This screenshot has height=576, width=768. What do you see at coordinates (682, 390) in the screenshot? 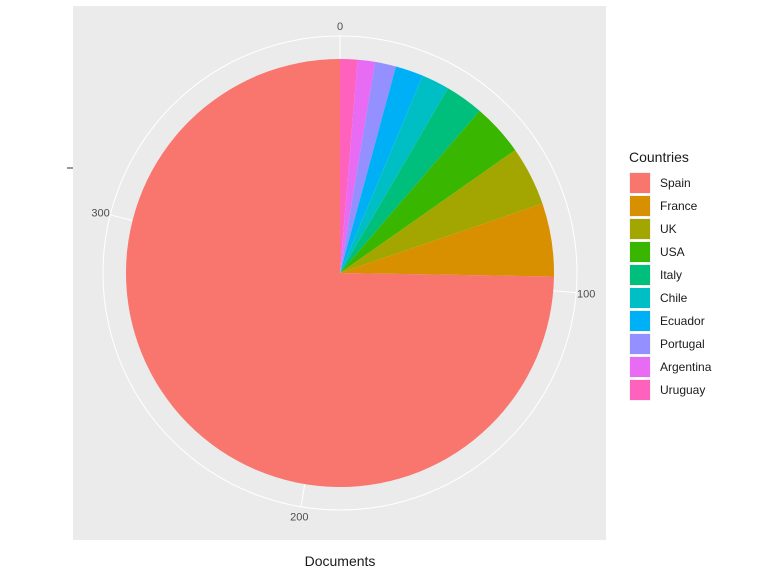
I see `legend-label-uruguay: Uruguay` at bounding box center [682, 390].